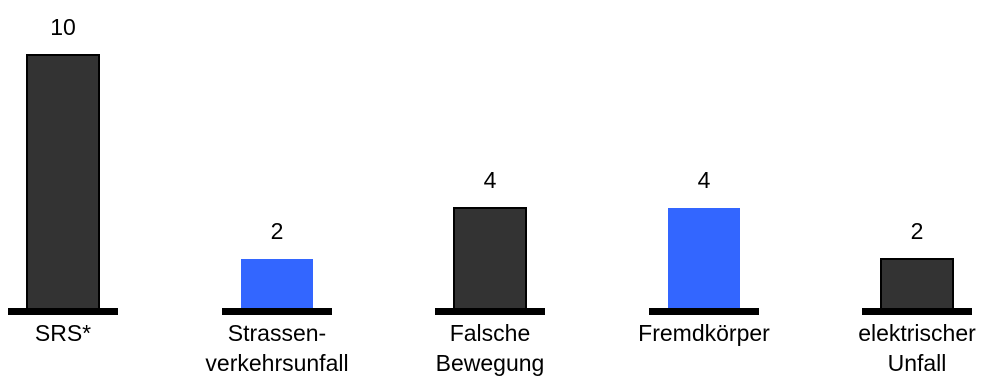 Image resolution: width=988 pixels, height=381 pixels. Describe the element at coordinates (63, 333) in the screenshot. I see `category-label-1-line-1: SRS*` at that location.